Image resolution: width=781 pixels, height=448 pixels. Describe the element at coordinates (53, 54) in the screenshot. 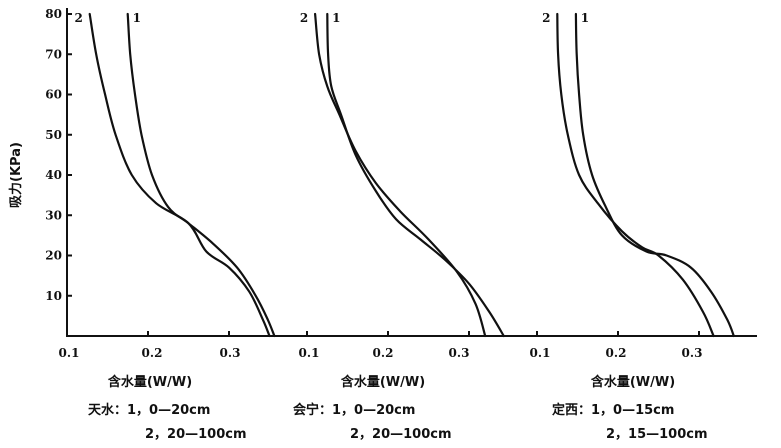

I see `y-tick-label: 70` at that location.